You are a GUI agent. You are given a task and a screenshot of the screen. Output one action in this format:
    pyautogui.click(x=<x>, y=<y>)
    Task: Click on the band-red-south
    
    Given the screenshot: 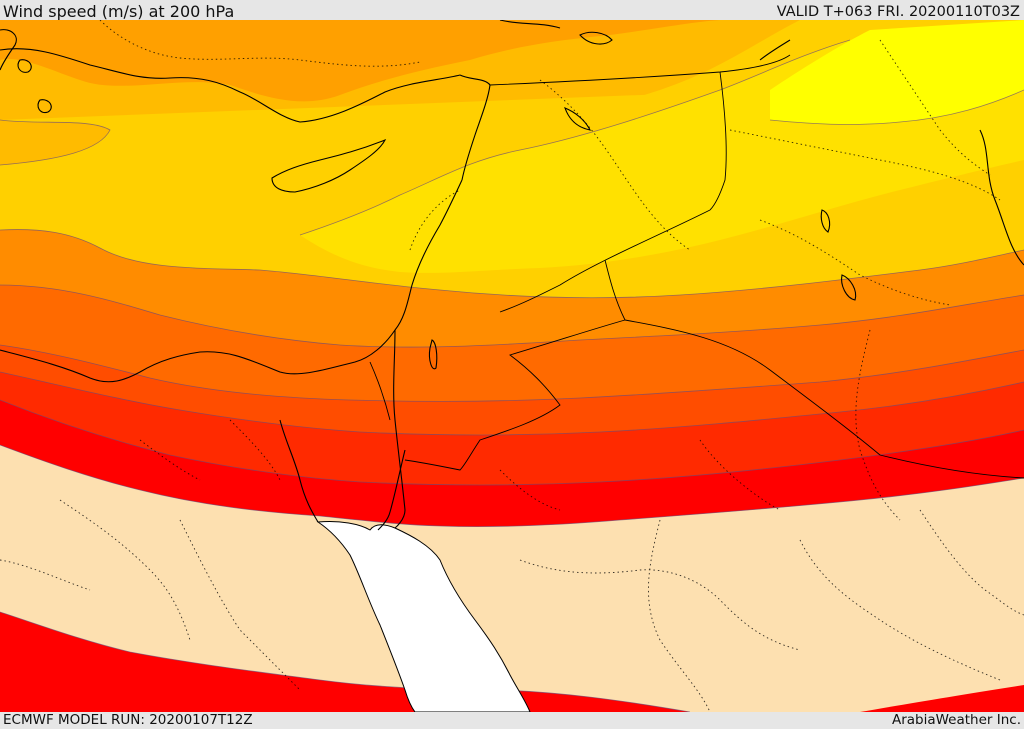 What is the action you would take?
    pyautogui.click(x=345, y=662)
    